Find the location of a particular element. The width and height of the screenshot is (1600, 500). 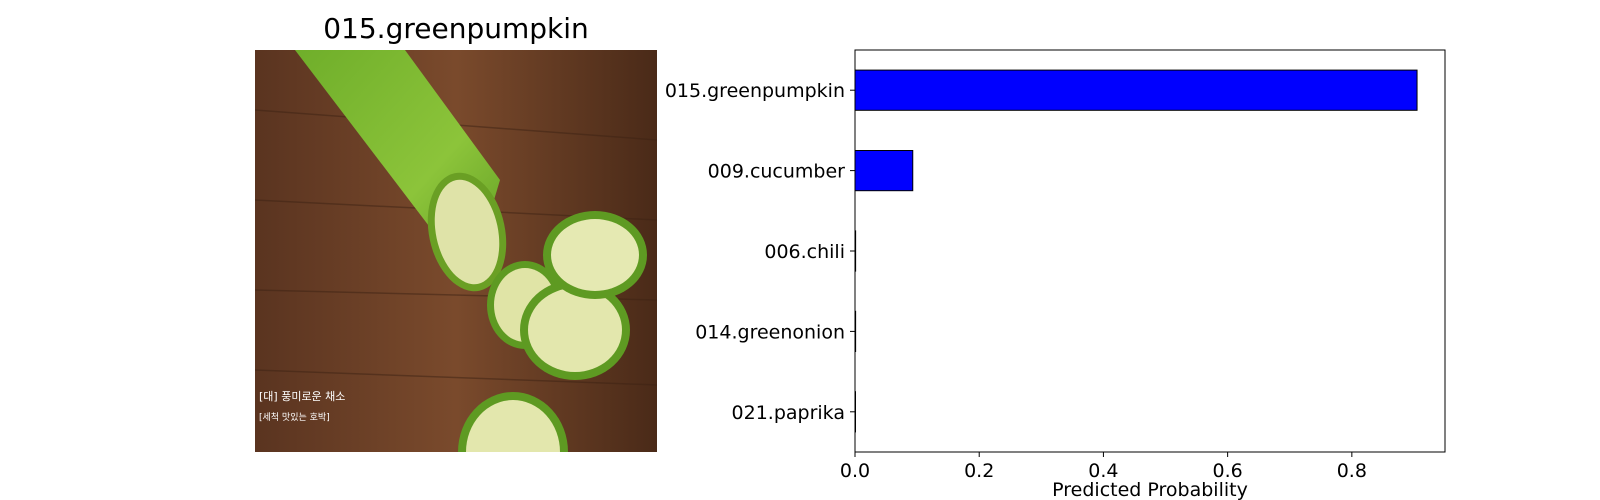

y-tick-label: 014.greenonion is located at coordinates (770, 332).